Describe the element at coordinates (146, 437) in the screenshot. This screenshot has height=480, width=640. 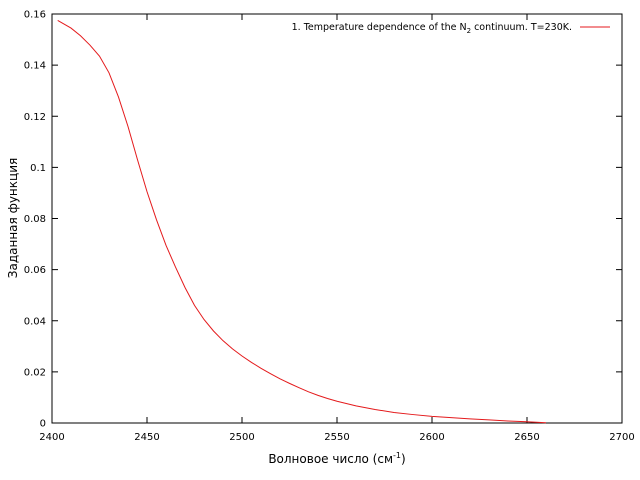
I see `x-tick-label: 2450` at that location.